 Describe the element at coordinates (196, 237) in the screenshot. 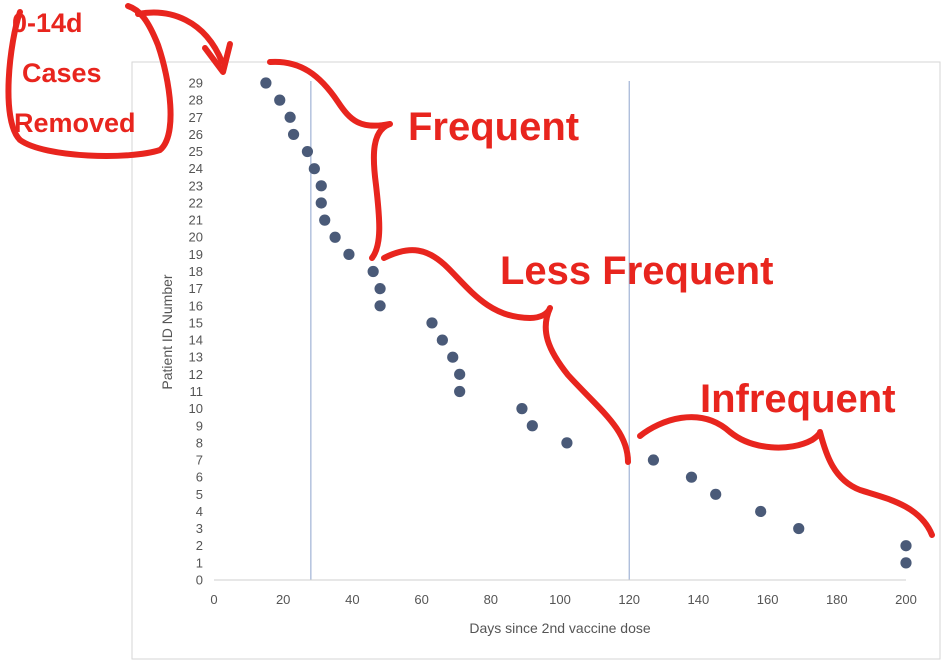

I see `y-tick-label: 20` at that location.